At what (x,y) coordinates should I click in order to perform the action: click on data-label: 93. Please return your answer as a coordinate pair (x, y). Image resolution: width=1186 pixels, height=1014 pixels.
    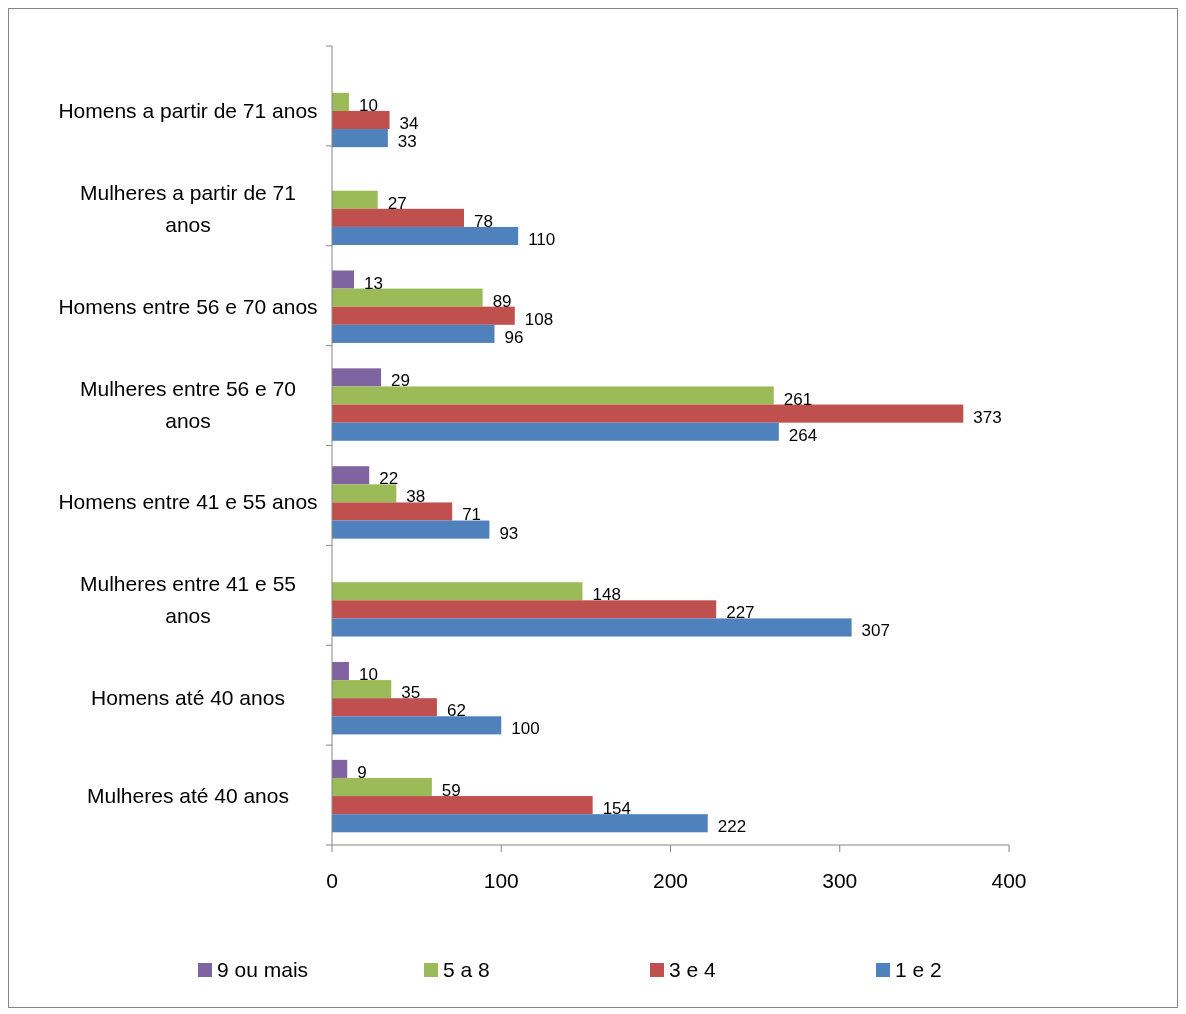
    Looking at the image, I should click on (509, 533).